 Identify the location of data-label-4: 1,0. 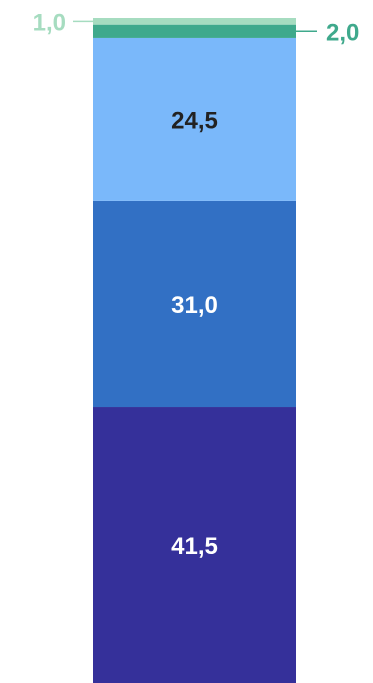
(49, 22).